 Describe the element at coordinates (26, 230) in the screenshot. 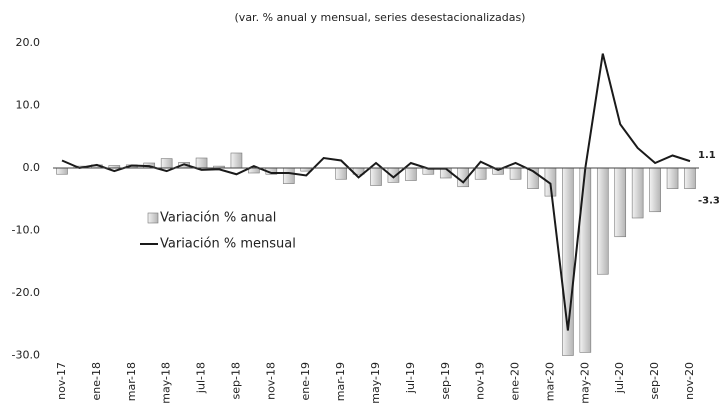

I see `y-tick-label: -10.0` at that location.